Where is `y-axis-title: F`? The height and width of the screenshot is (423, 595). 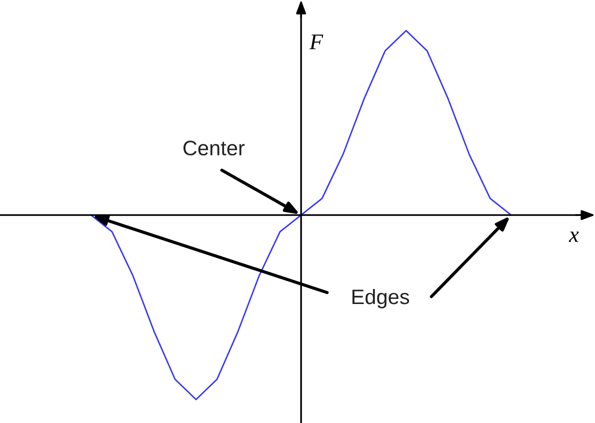 y-axis-title: F is located at coordinates (316, 42).